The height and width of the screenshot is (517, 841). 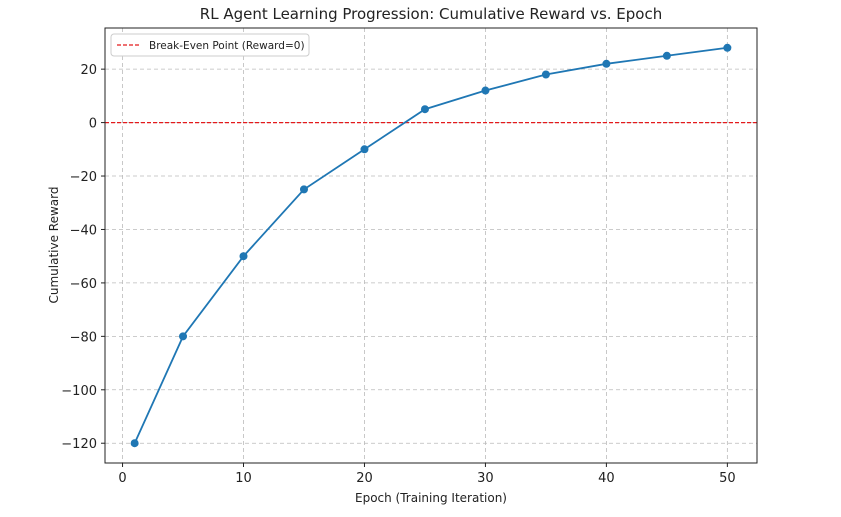 What do you see at coordinates (431, 498) in the screenshot?
I see `x-axis-label: Epoch (Training Iteration)` at bounding box center [431, 498].